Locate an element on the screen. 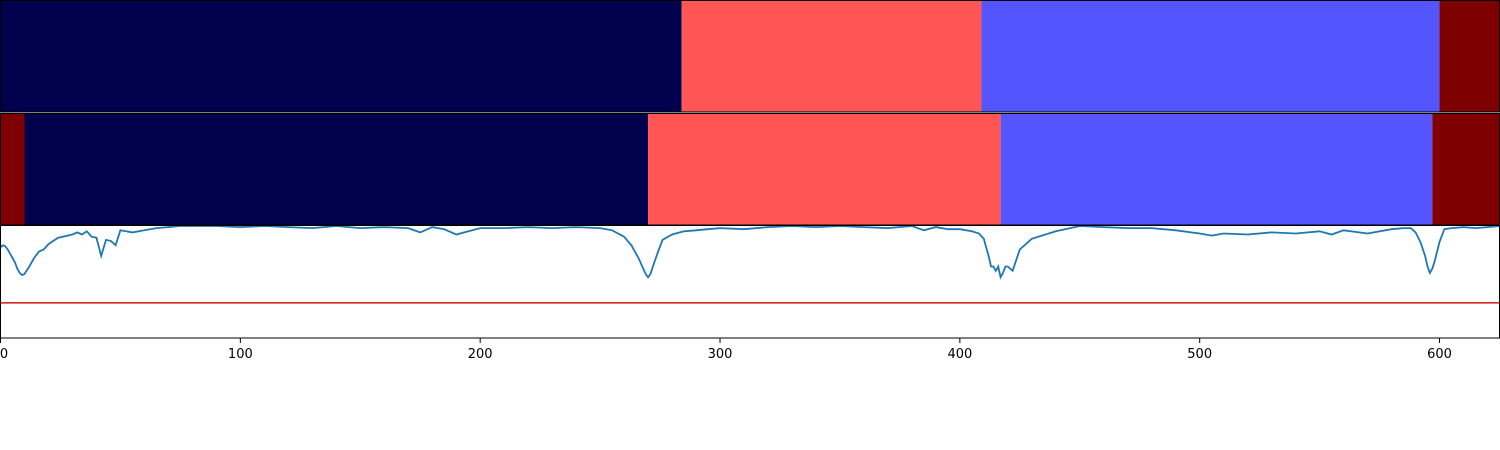  x-tick-label-5: 500 is located at coordinates (1199, 354).